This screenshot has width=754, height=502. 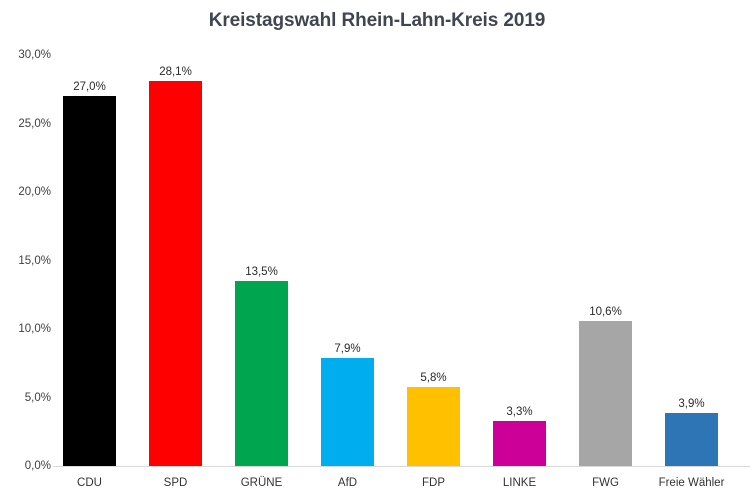 What do you see at coordinates (37, 397) in the screenshot?
I see `y-axis-tick-label: 5,0%` at bounding box center [37, 397].